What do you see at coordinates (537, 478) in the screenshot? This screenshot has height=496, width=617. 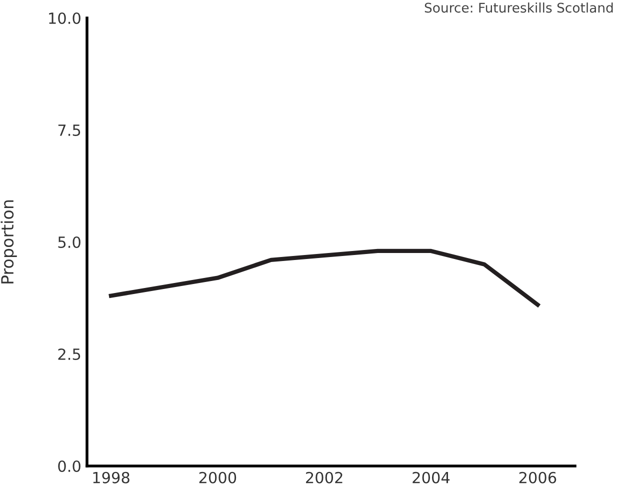 I see `x-tick-label: 2006` at bounding box center [537, 478].